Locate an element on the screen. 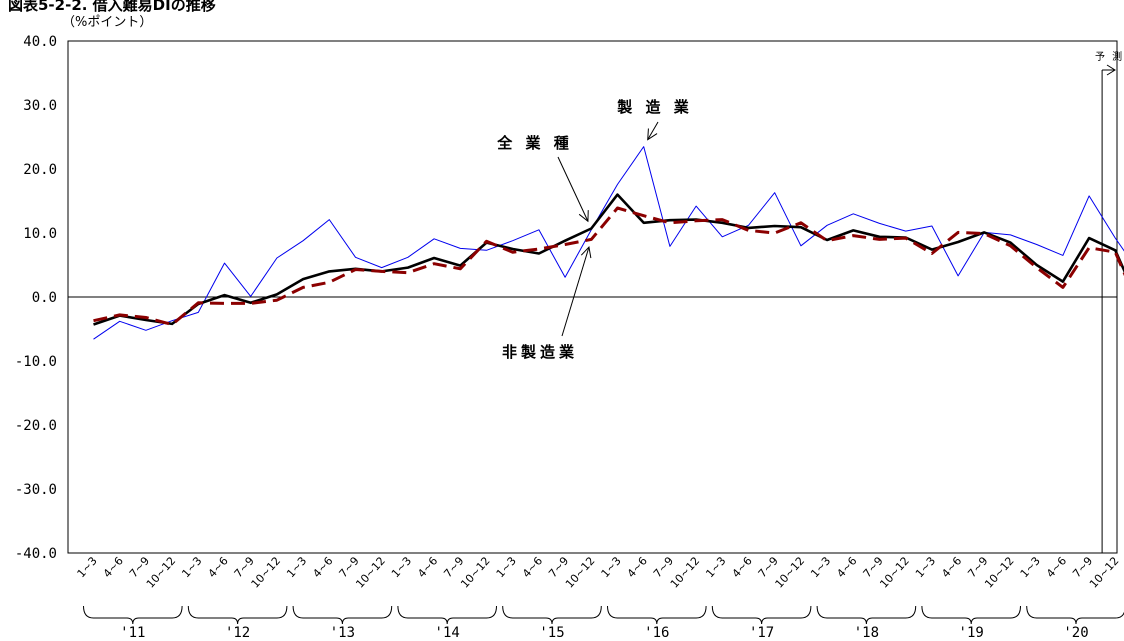 The height and width of the screenshot is (641, 1124). annotation-label: 製 造 業 is located at coordinates (654, 107).